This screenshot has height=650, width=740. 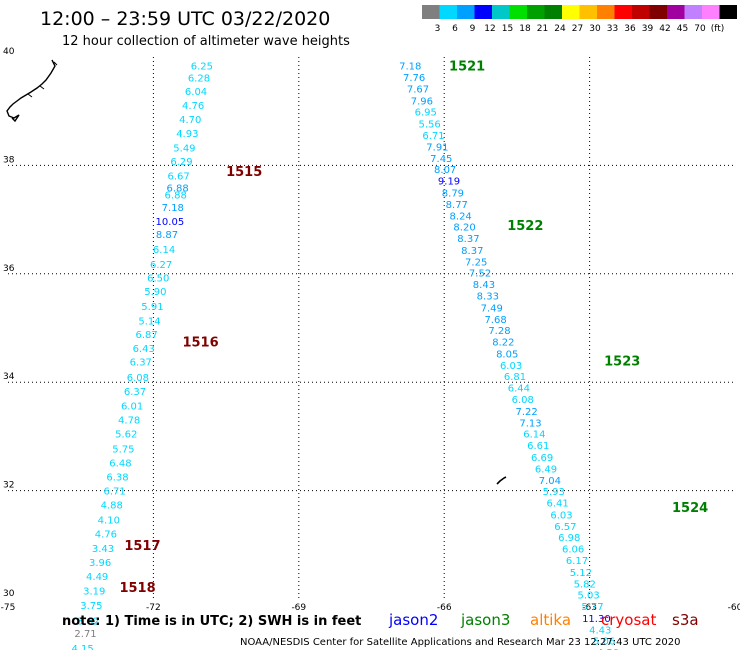 What do you see at coordinates (473, 29) in the screenshot?
I see `scale-label: 9` at bounding box center [473, 29].